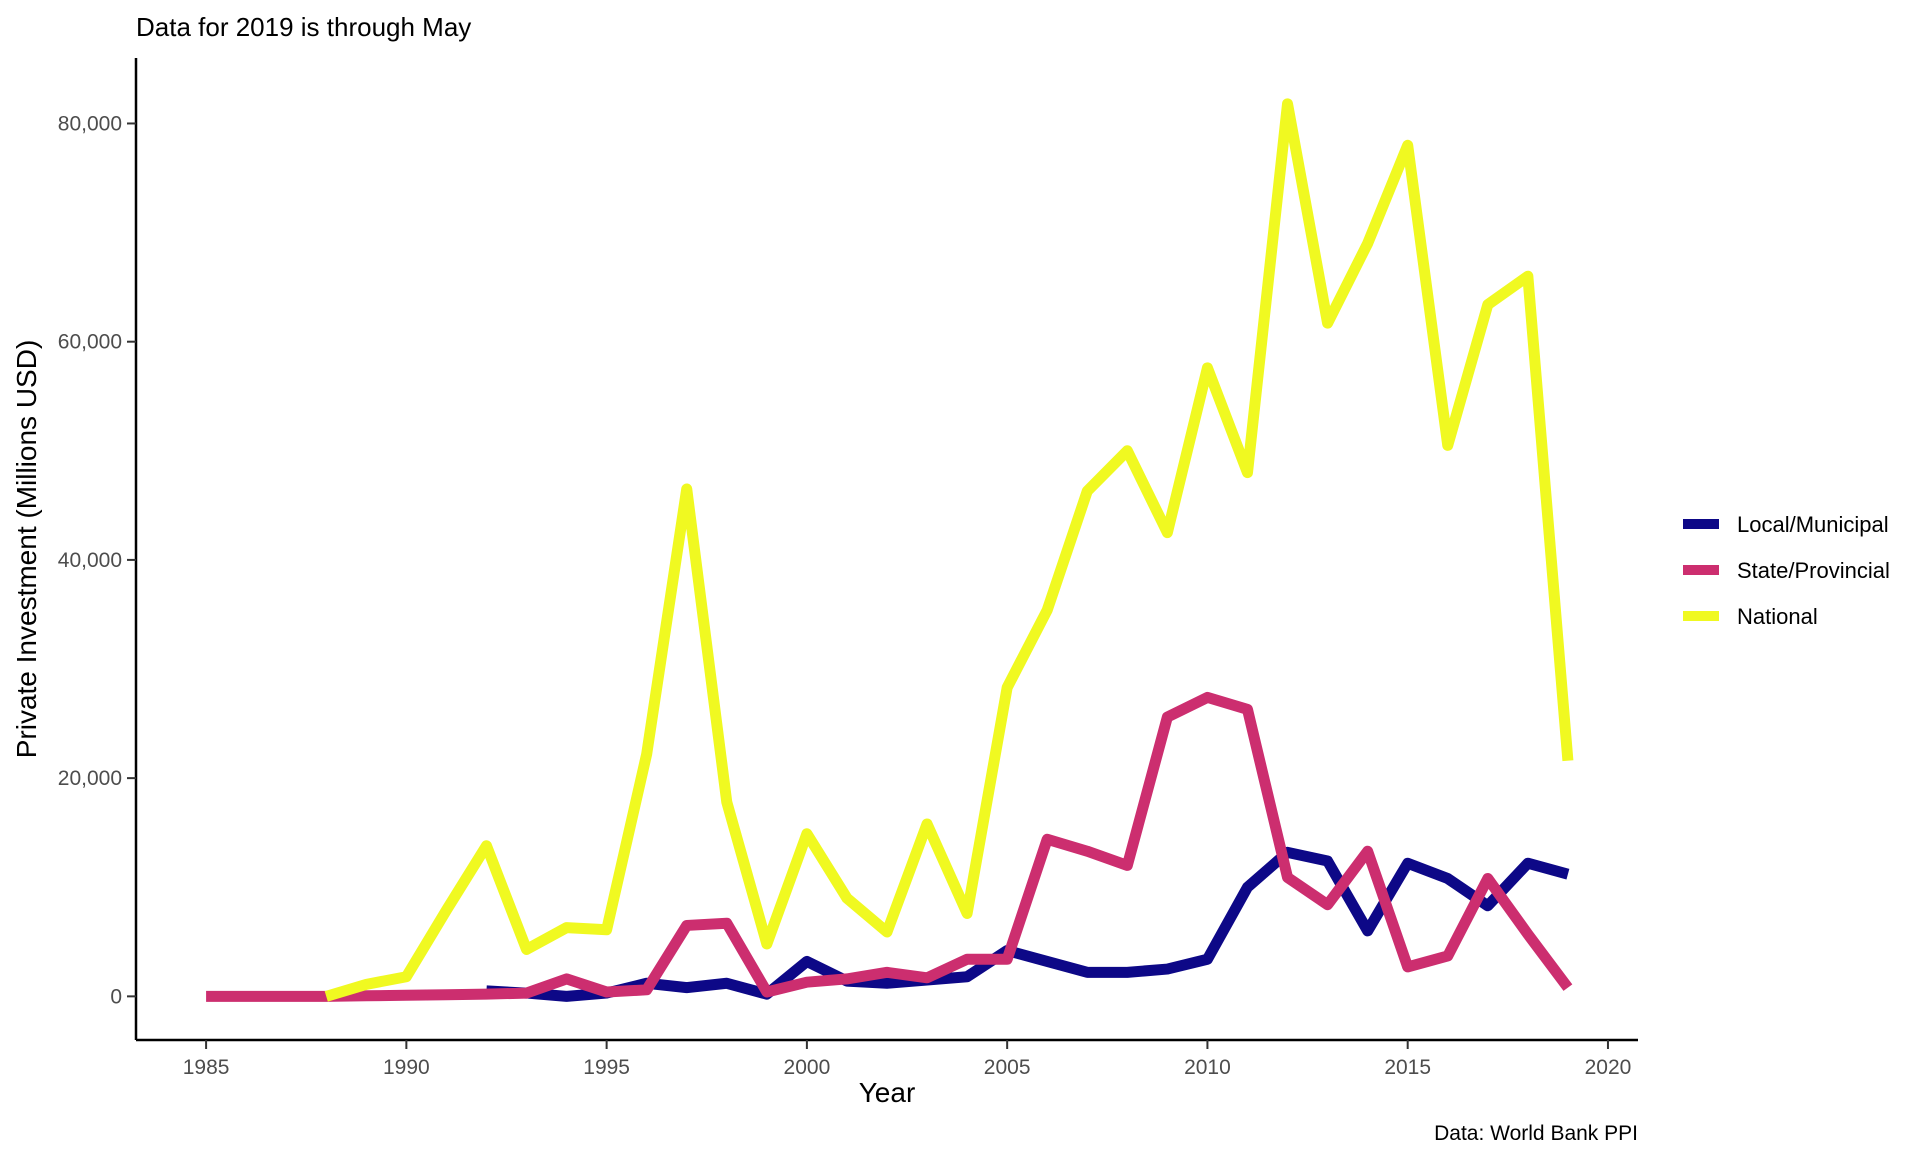  What do you see at coordinates (606, 1067) in the screenshot?
I see `x-tick-label: 1995` at bounding box center [606, 1067].